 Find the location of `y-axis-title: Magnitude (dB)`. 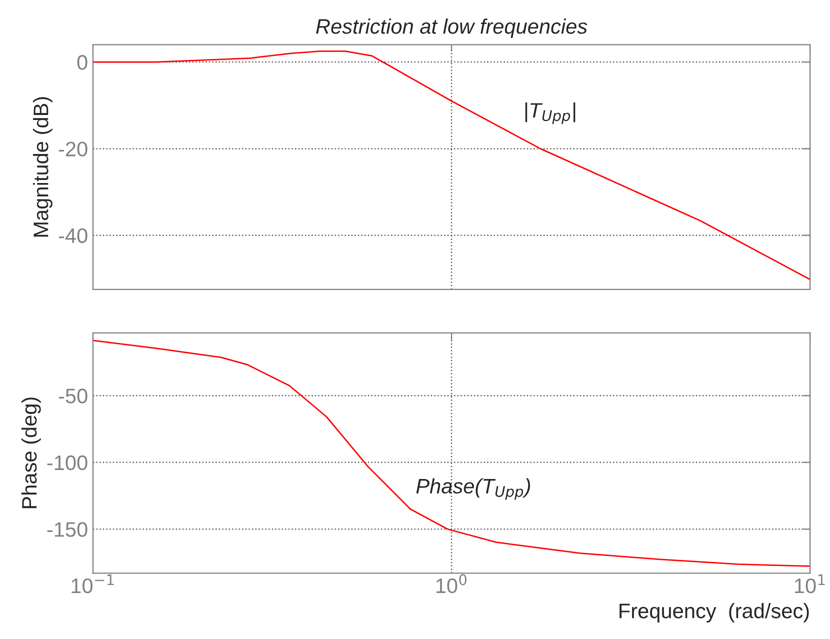

y-axis-title: Magnitude (dB) is located at coordinates (42, 167).